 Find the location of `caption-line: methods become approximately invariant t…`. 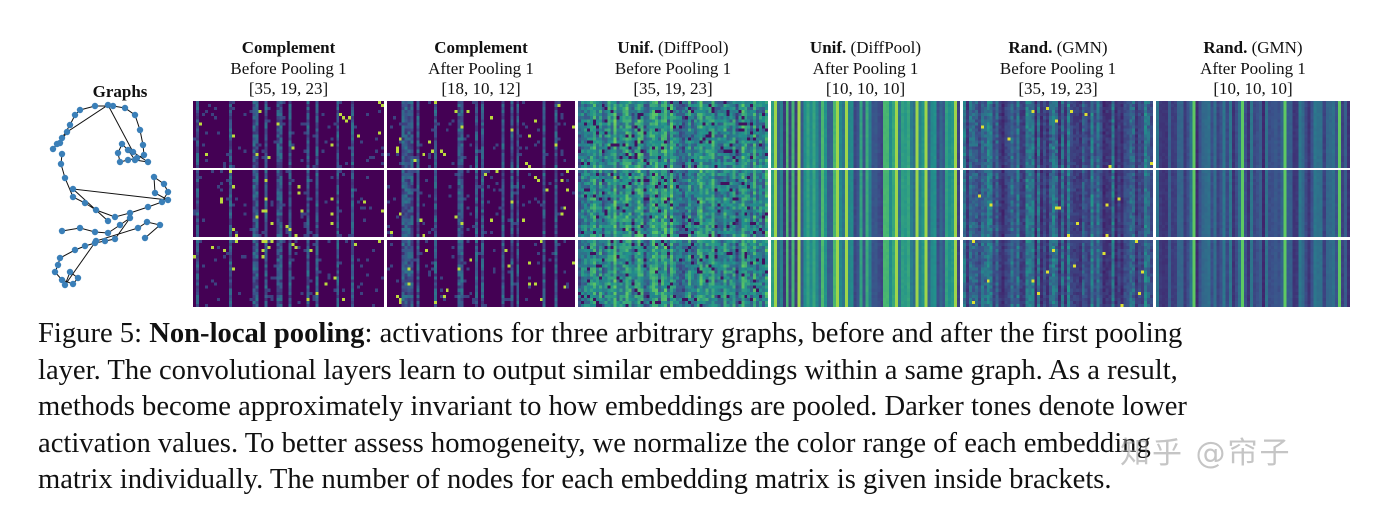

caption-line: methods become approximately invariant t… is located at coordinates (612, 407).